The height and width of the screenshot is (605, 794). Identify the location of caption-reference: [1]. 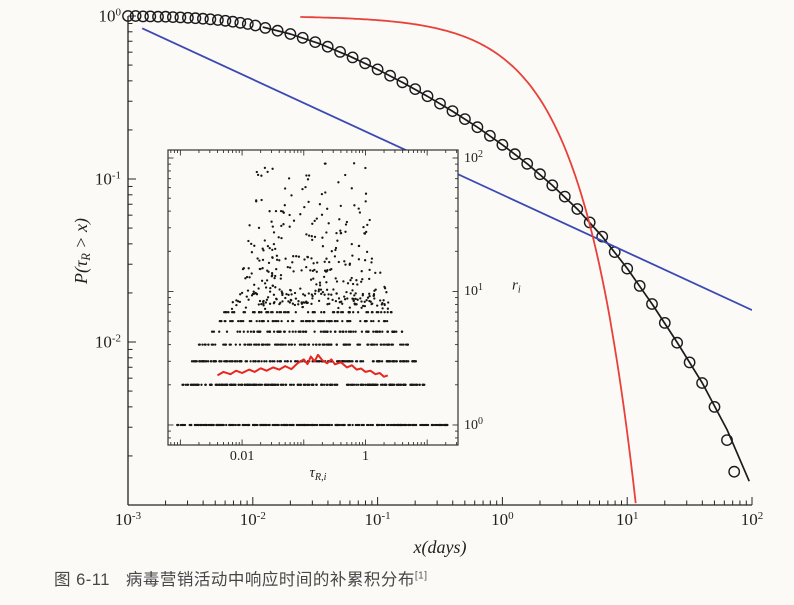
(421, 576).